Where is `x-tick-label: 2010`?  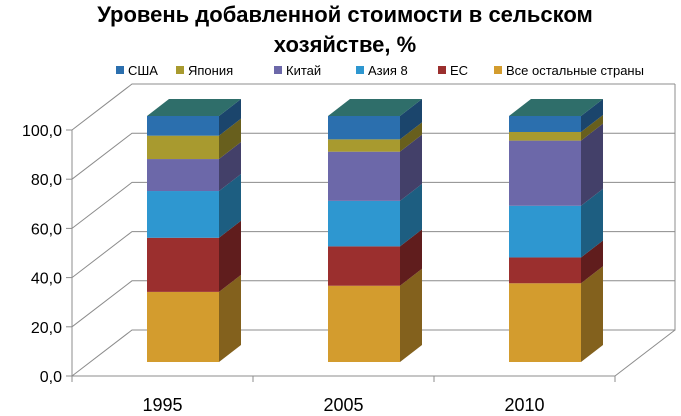
x-tick-label: 2010 is located at coordinates (524, 405).